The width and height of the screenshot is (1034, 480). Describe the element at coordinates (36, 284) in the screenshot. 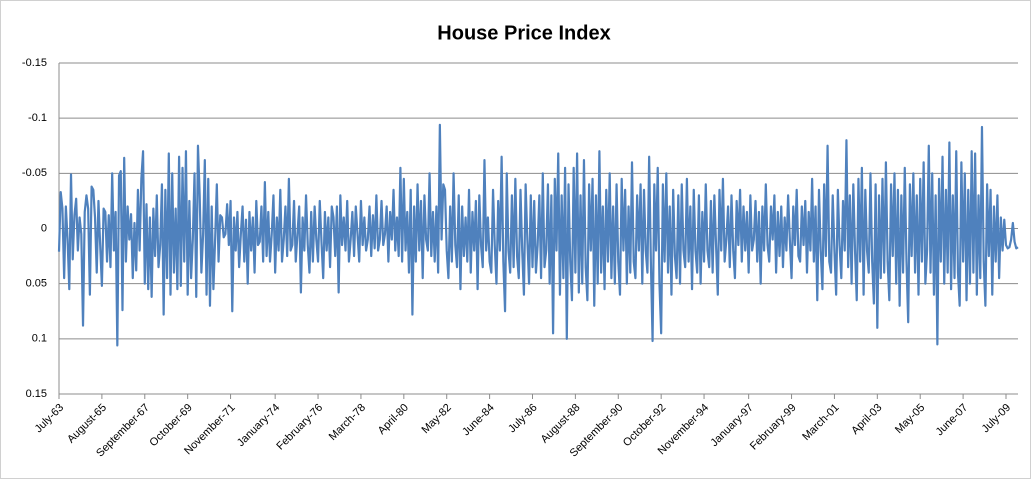

I see `y-tick-label: 0.05` at that location.